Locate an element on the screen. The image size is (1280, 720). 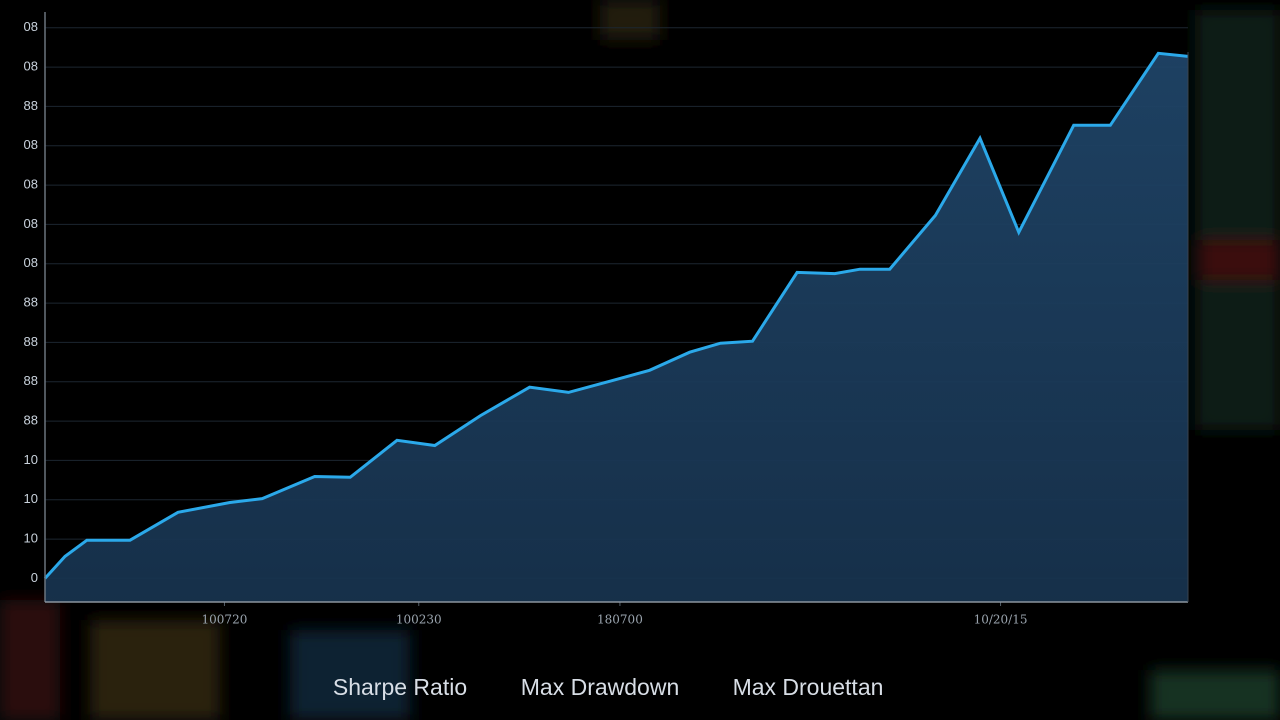
stat-label: Max Drawdown is located at coordinates (600, 687).